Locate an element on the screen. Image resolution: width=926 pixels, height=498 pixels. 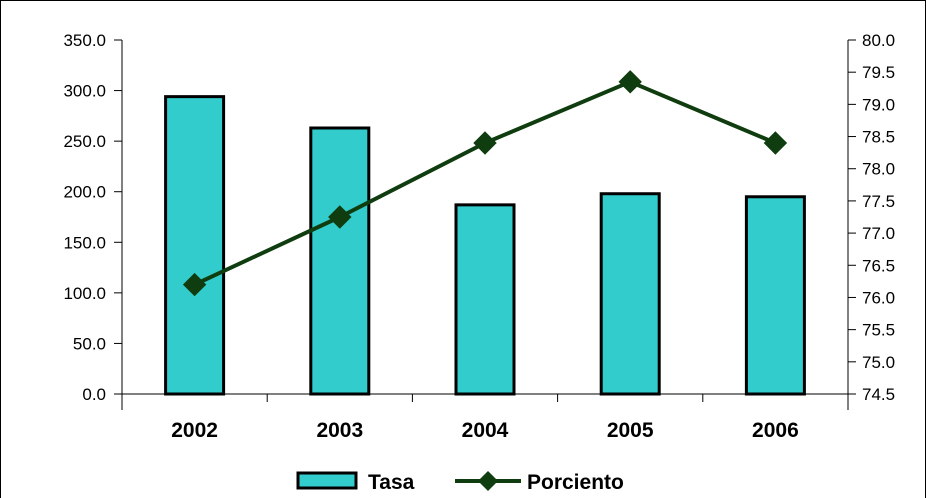
legend-swatch-tasa is located at coordinates (327, 480).